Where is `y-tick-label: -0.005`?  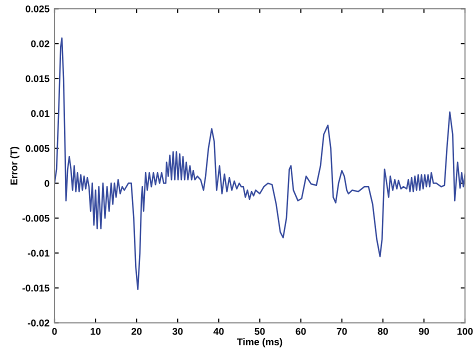
y-tick-label: -0.005 is located at coordinates (36, 218).